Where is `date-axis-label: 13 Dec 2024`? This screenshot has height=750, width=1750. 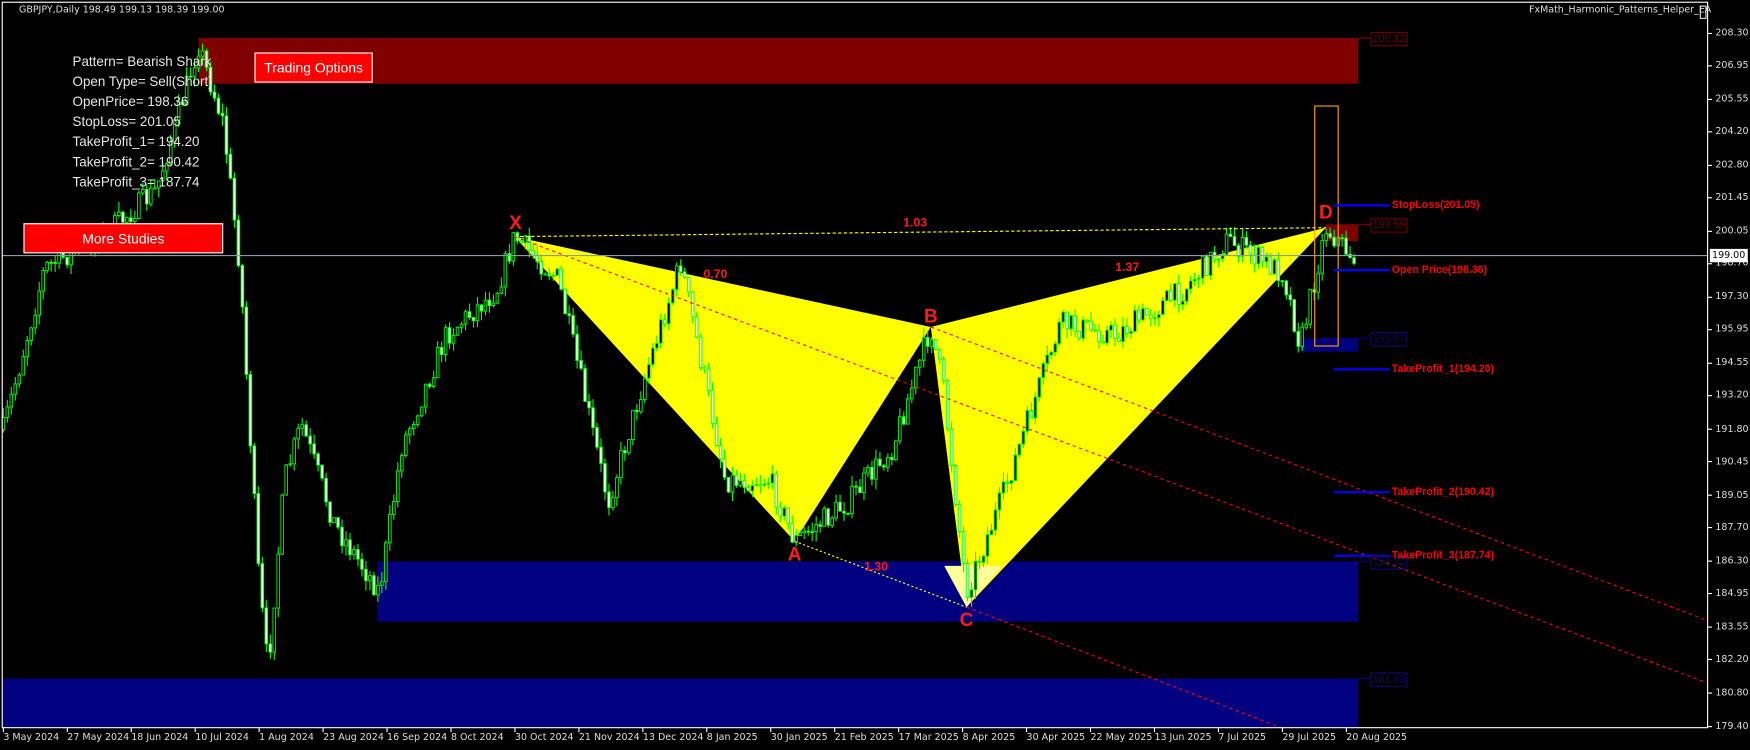
date-axis-label: 13 Dec 2024 is located at coordinates (673, 738).